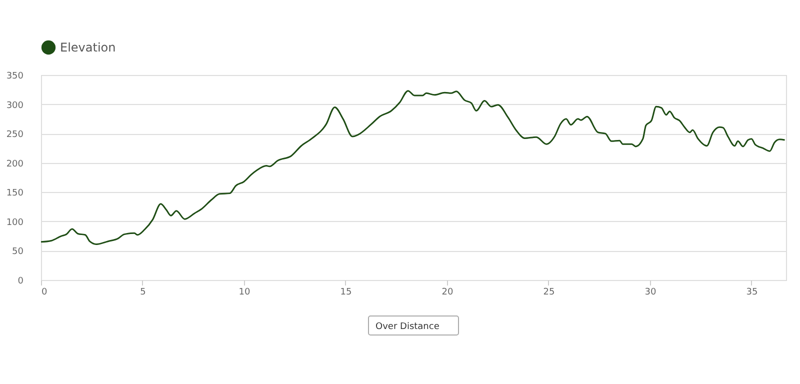  I want to click on y-tick-label: 100, so click(15, 223).